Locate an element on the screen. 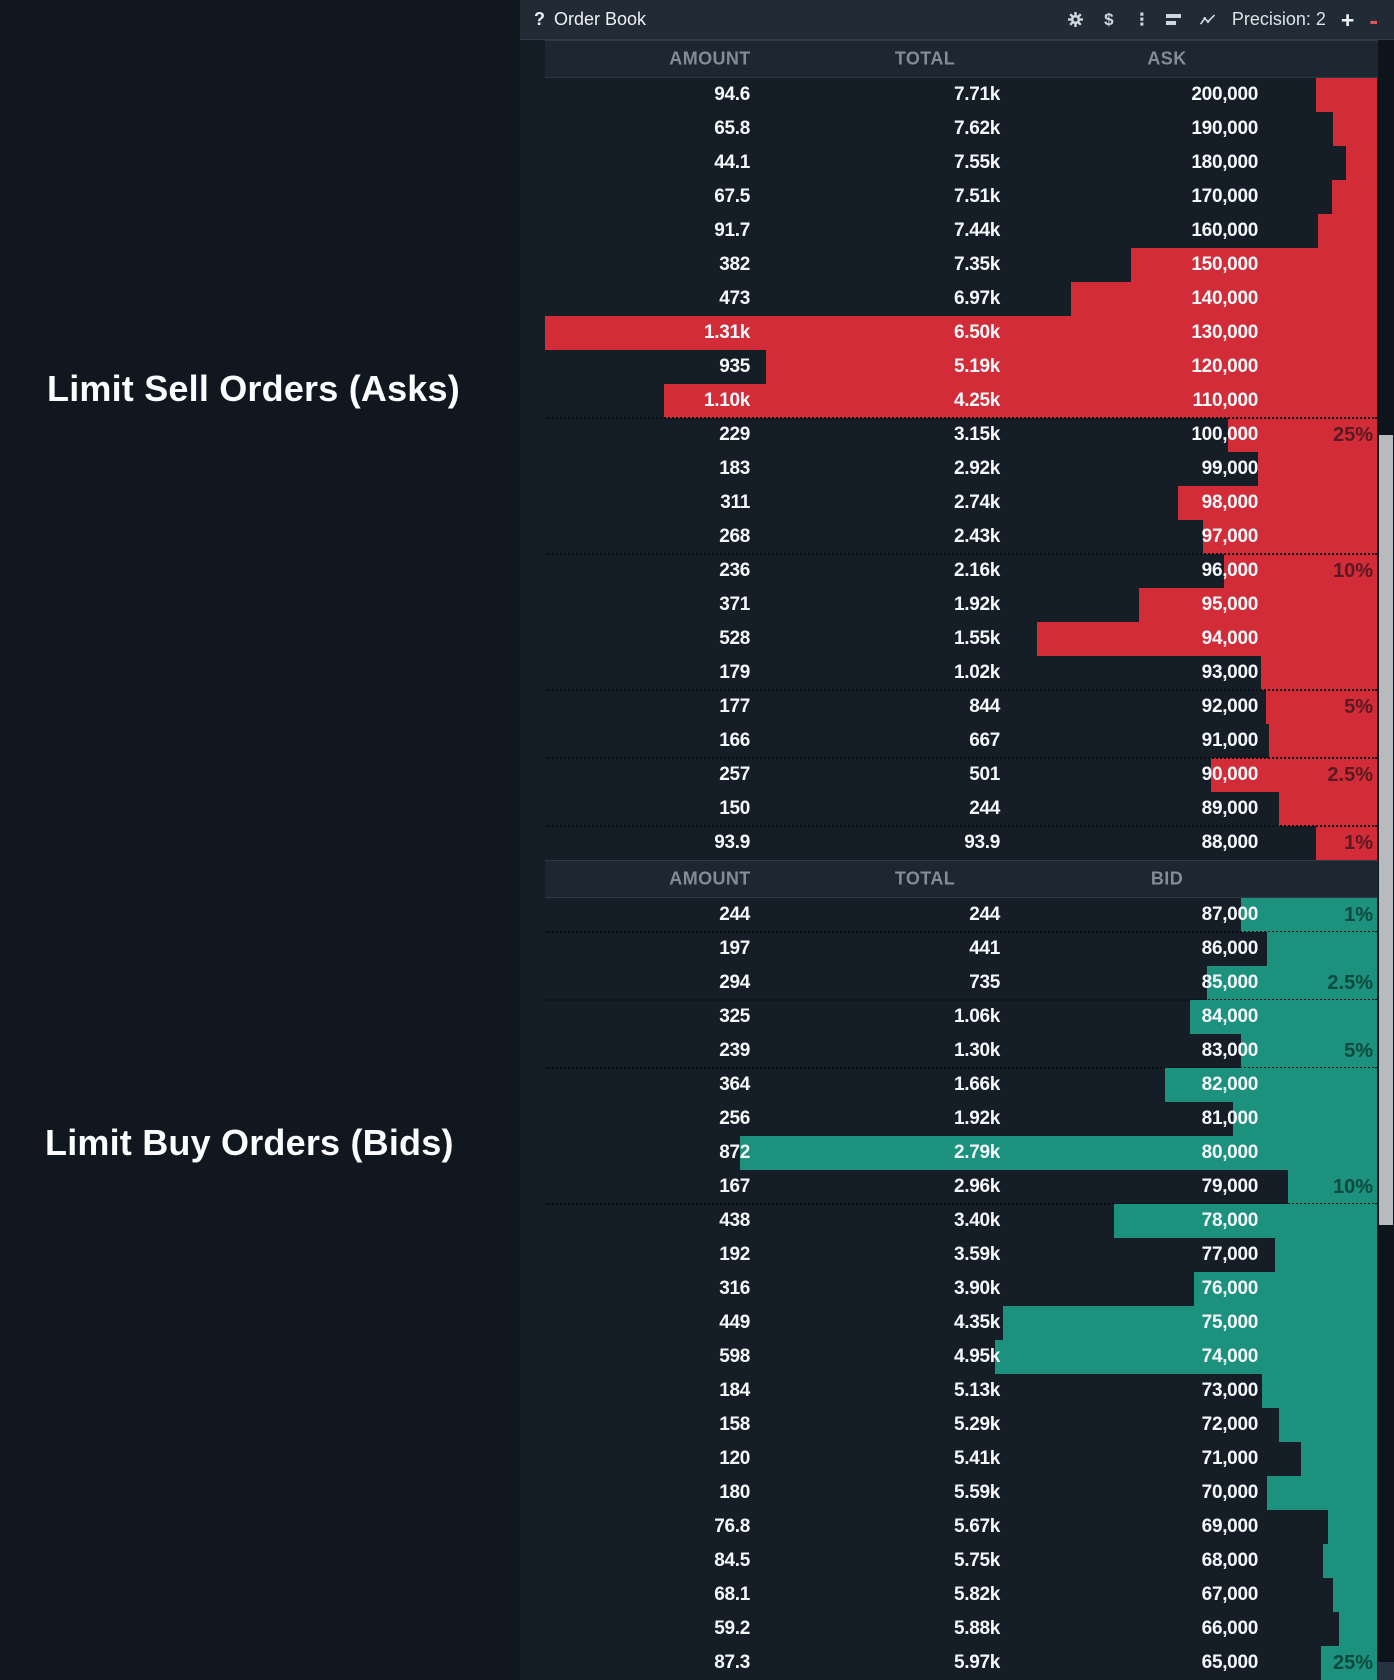 The height and width of the screenshot is (1680, 1394). ask-row: 183 2.92k 99,000 is located at coordinates (969, 469).